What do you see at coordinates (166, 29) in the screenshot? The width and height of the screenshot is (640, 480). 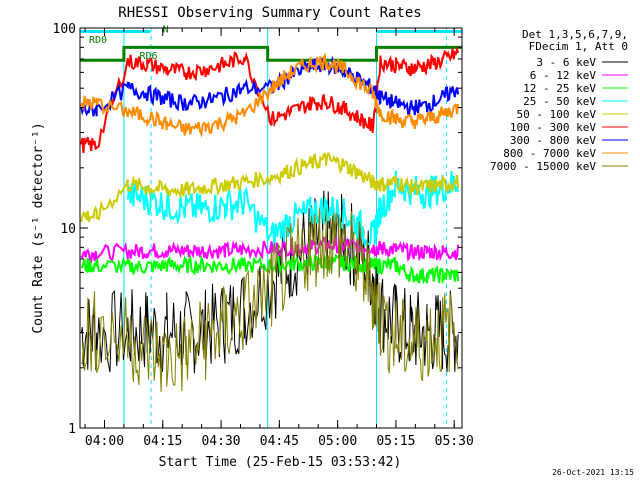 I see `annotation-2: N` at bounding box center [166, 29].